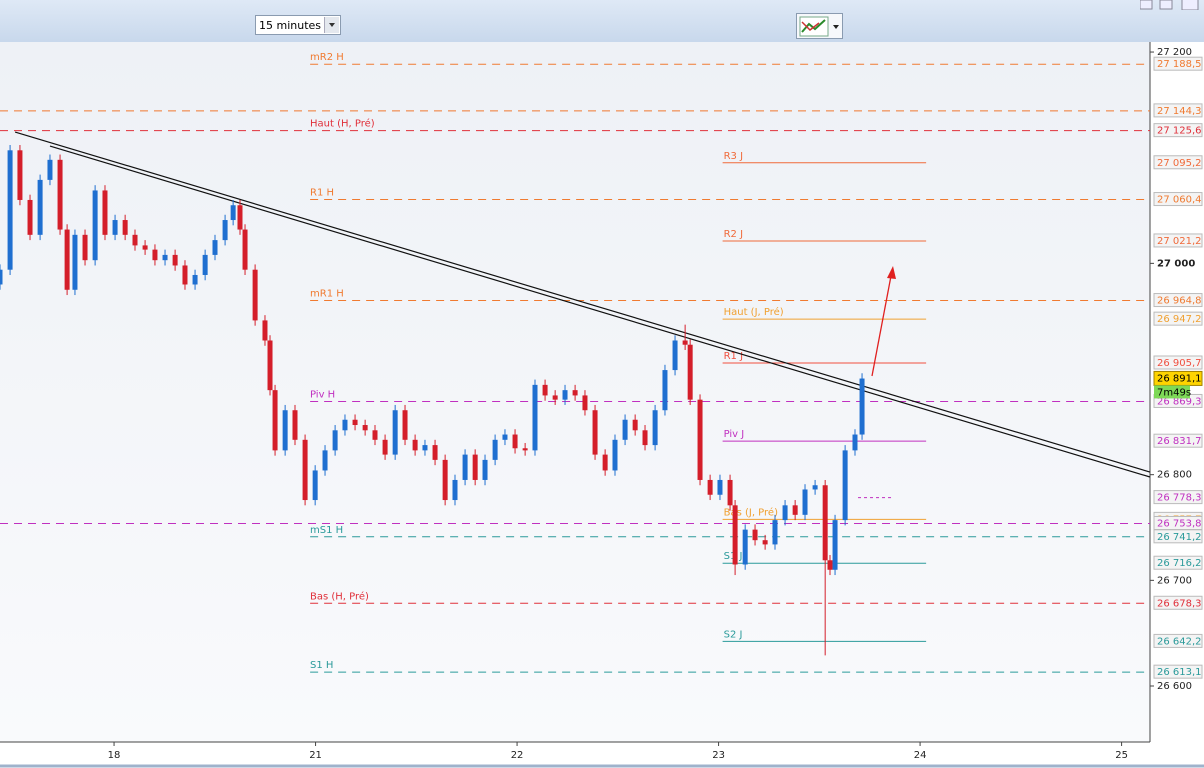 This screenshot has height=768, width=1204. What do you see at coordinates (733, 356) in the screenshot?
I see `level-label: R1 J` at bounding box center [733, 356].